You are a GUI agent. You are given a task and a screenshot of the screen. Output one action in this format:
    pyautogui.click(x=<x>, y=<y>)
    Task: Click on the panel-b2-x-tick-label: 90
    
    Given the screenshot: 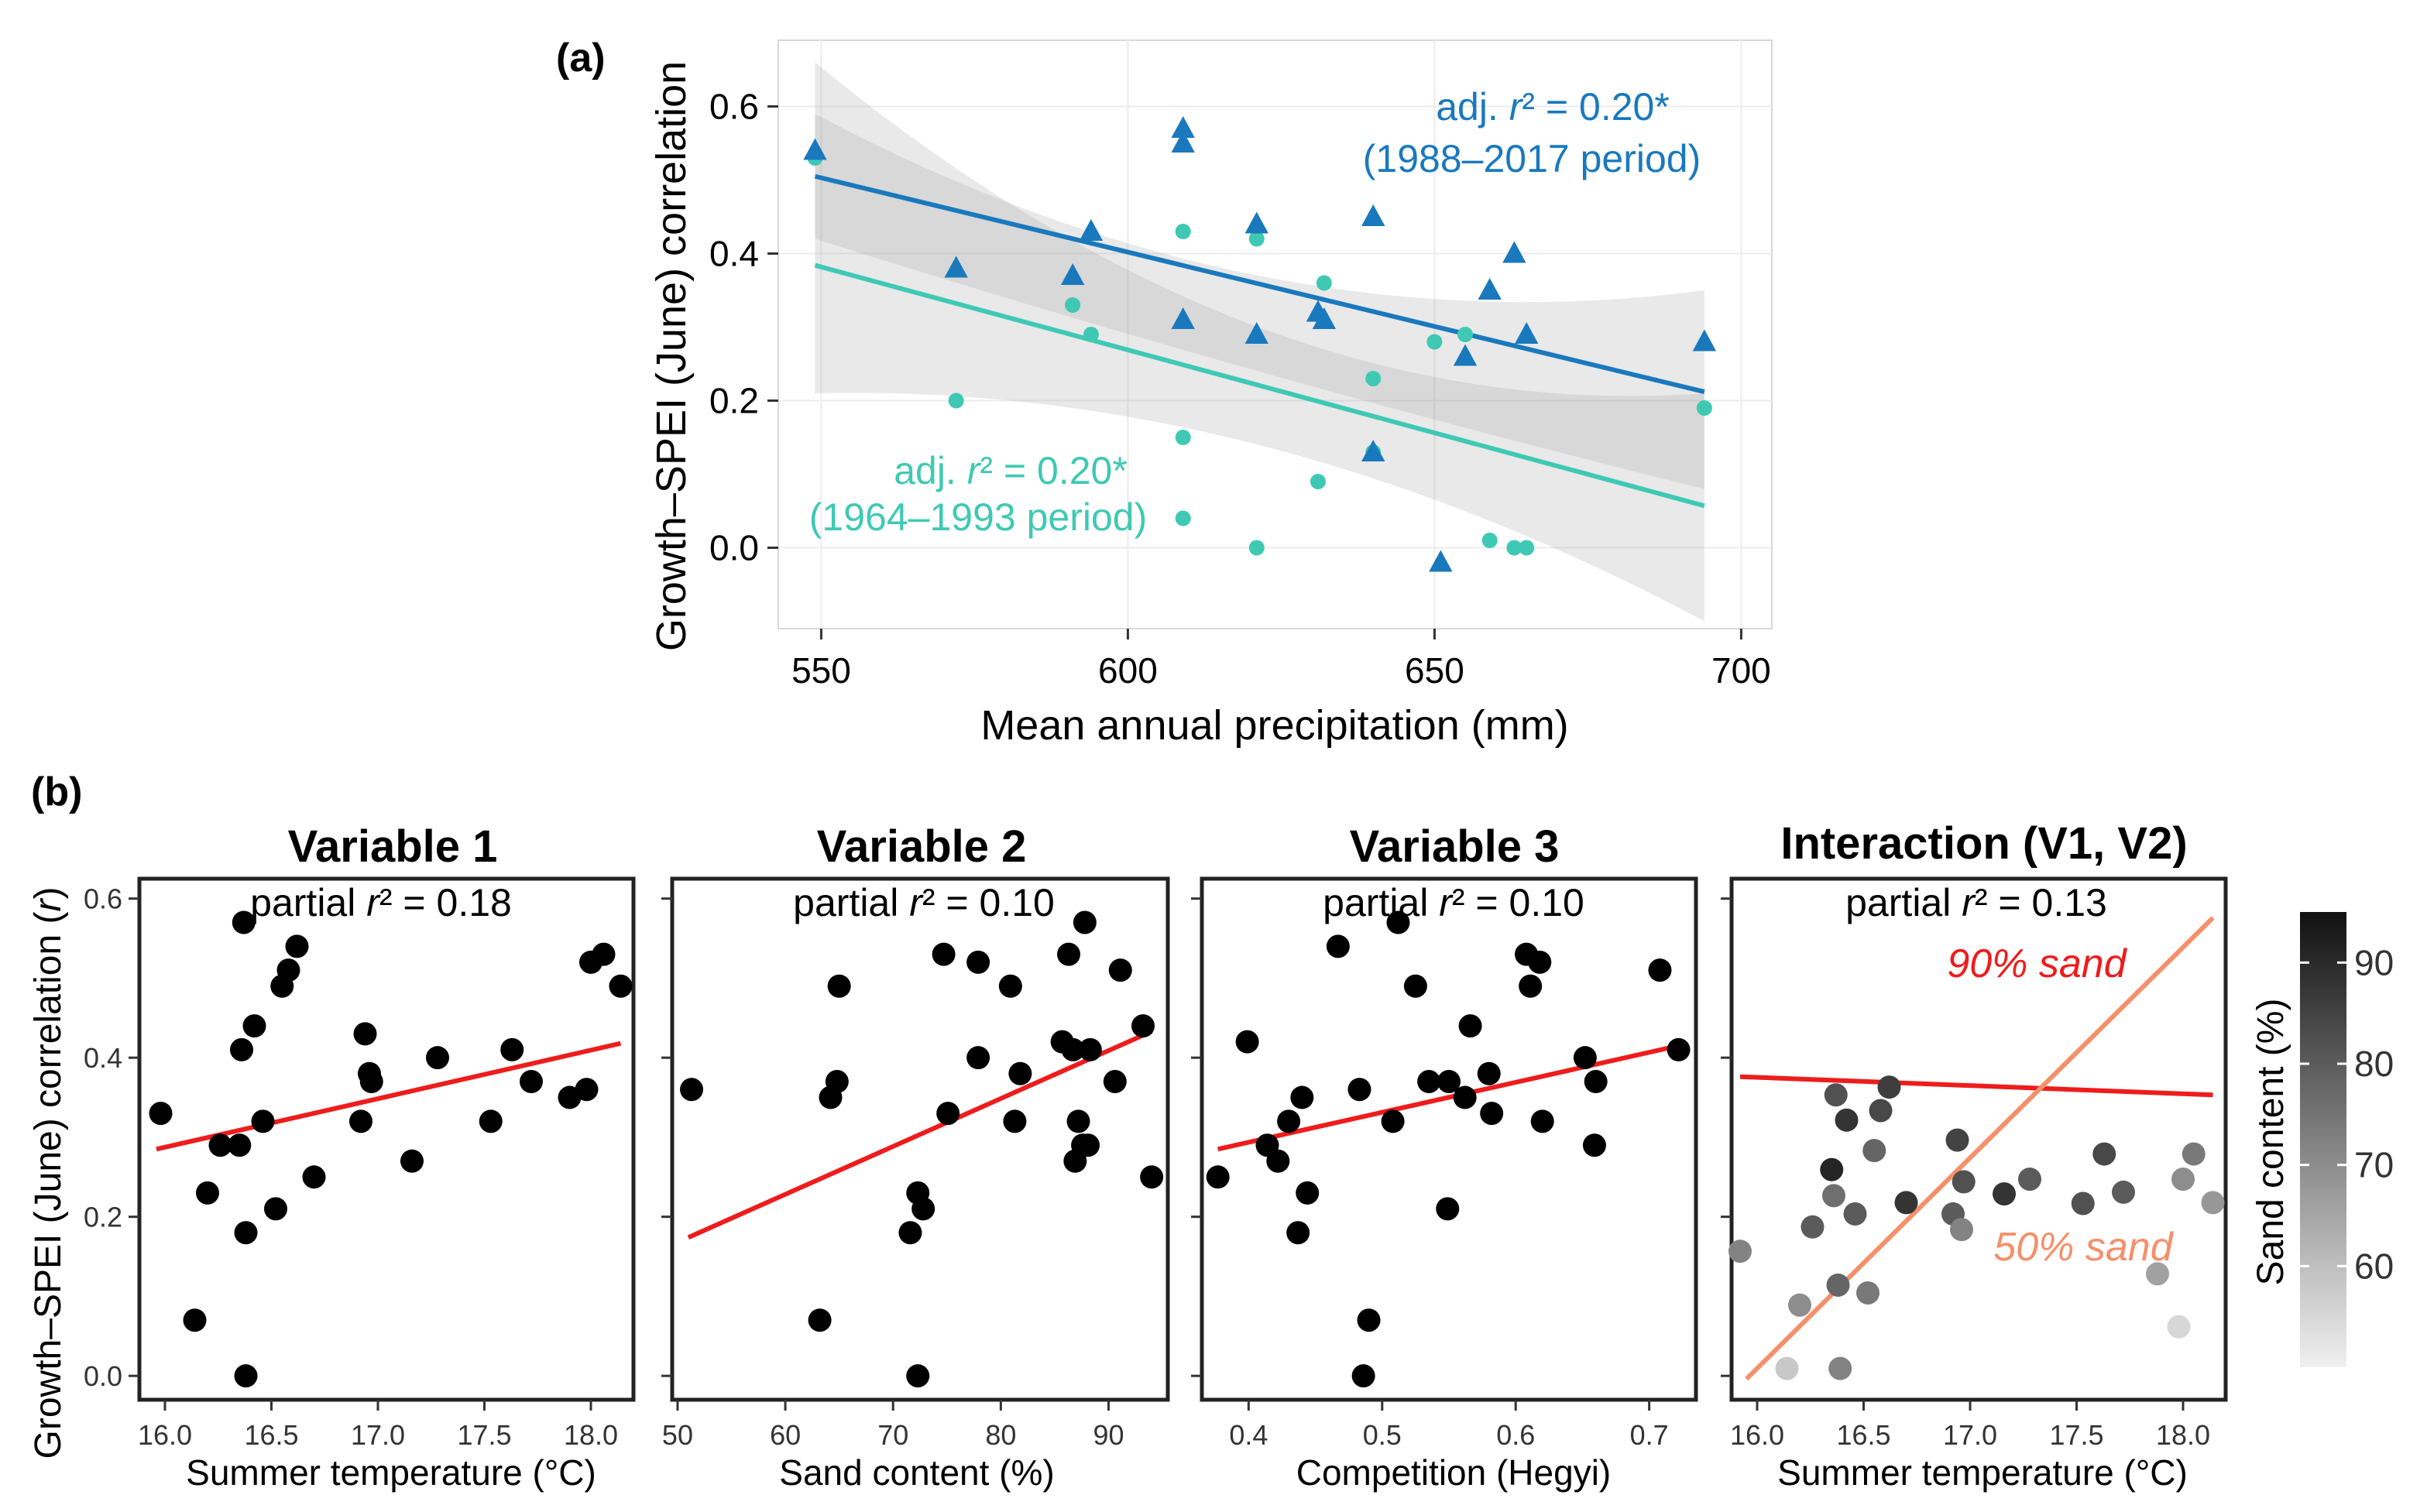 What is the action you would take?
    pyautogui.click(x=1109, y=1435)
    